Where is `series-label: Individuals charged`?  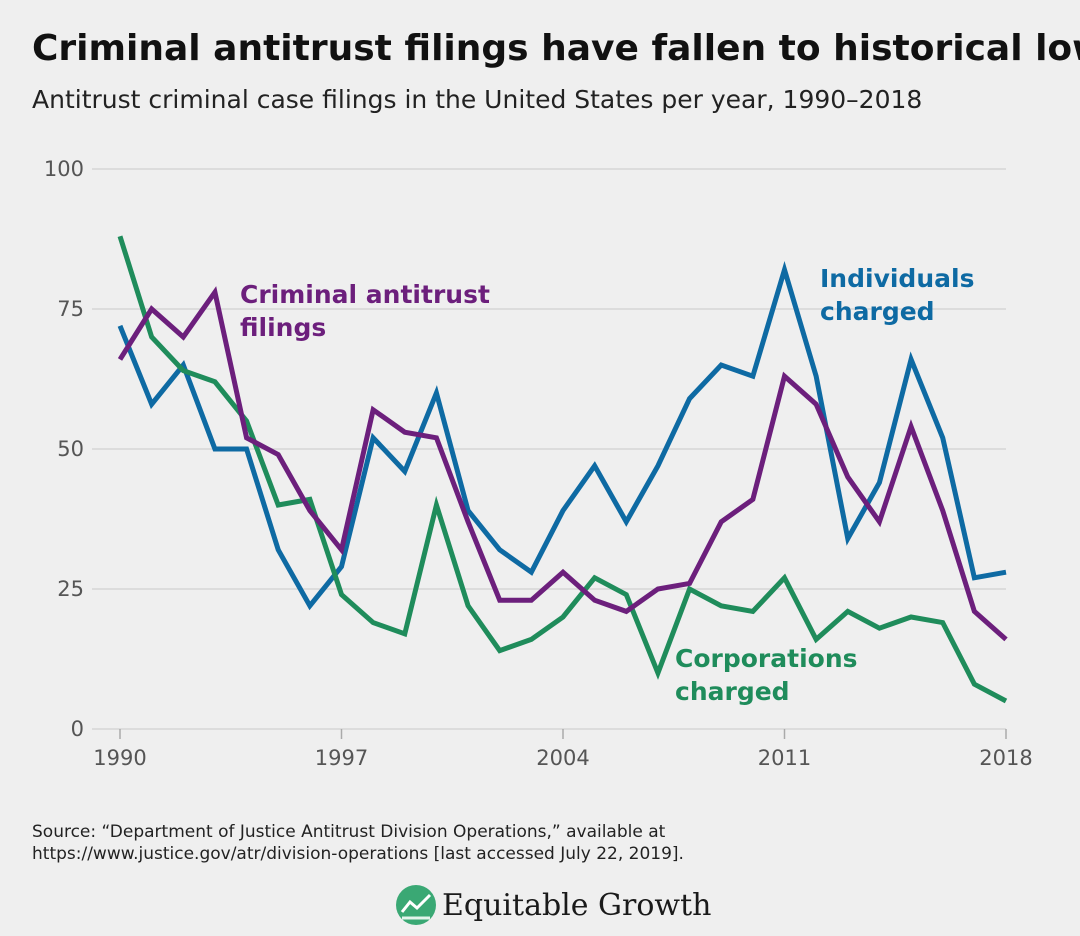 series-label: Individuals charged is located at coordinates (897, 295).